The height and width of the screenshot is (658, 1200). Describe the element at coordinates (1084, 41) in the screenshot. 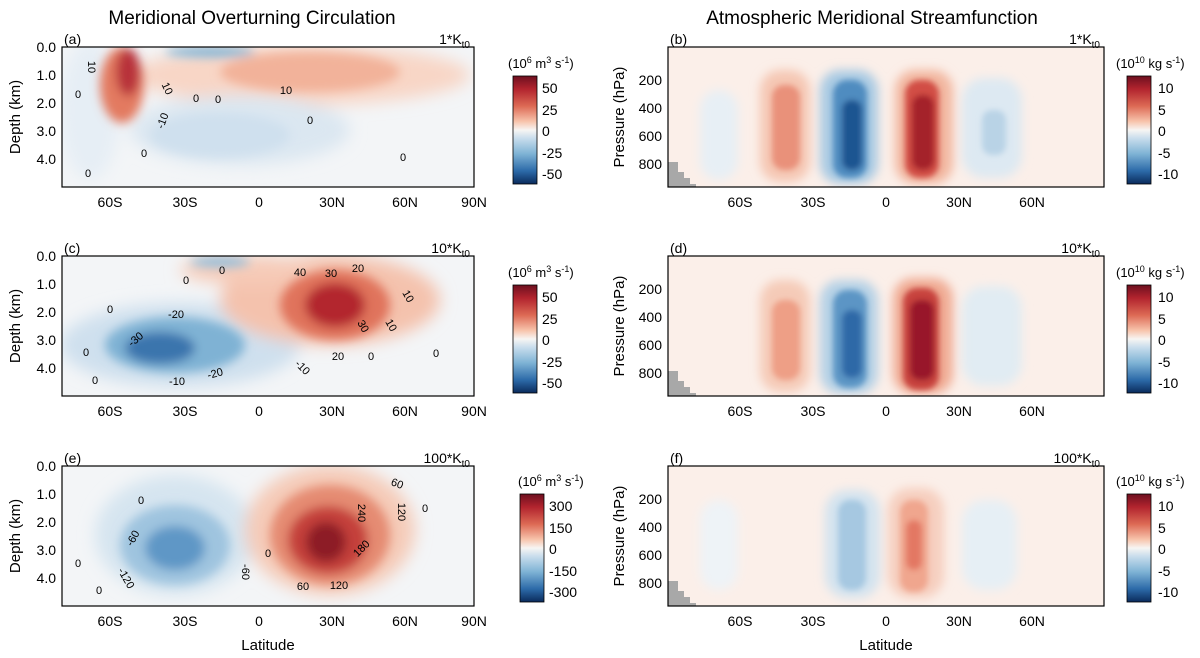

I see `case-label: 1*Kt0` at that location.